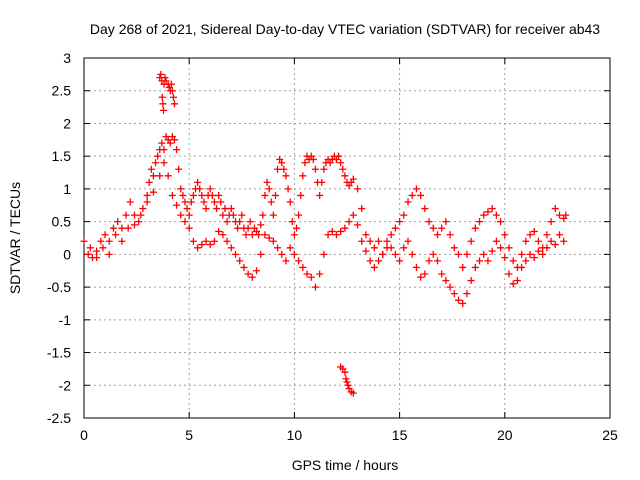 Image resolution: width=640 pixels, height=480 pixels. I want to click on x-tick-label: 5, so click(189, 435).